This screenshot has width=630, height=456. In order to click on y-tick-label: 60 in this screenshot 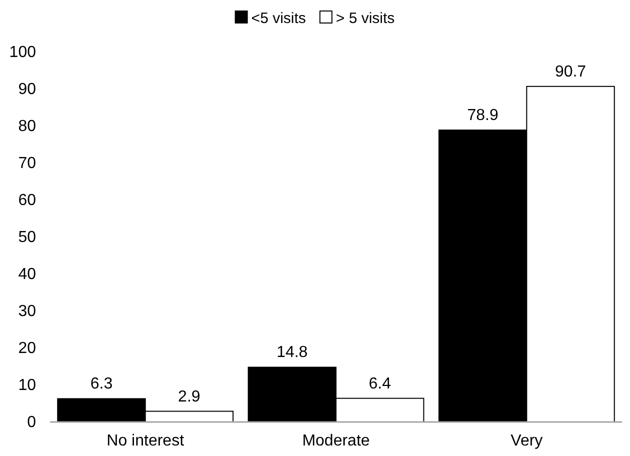, I will do `click(27, 201)`.